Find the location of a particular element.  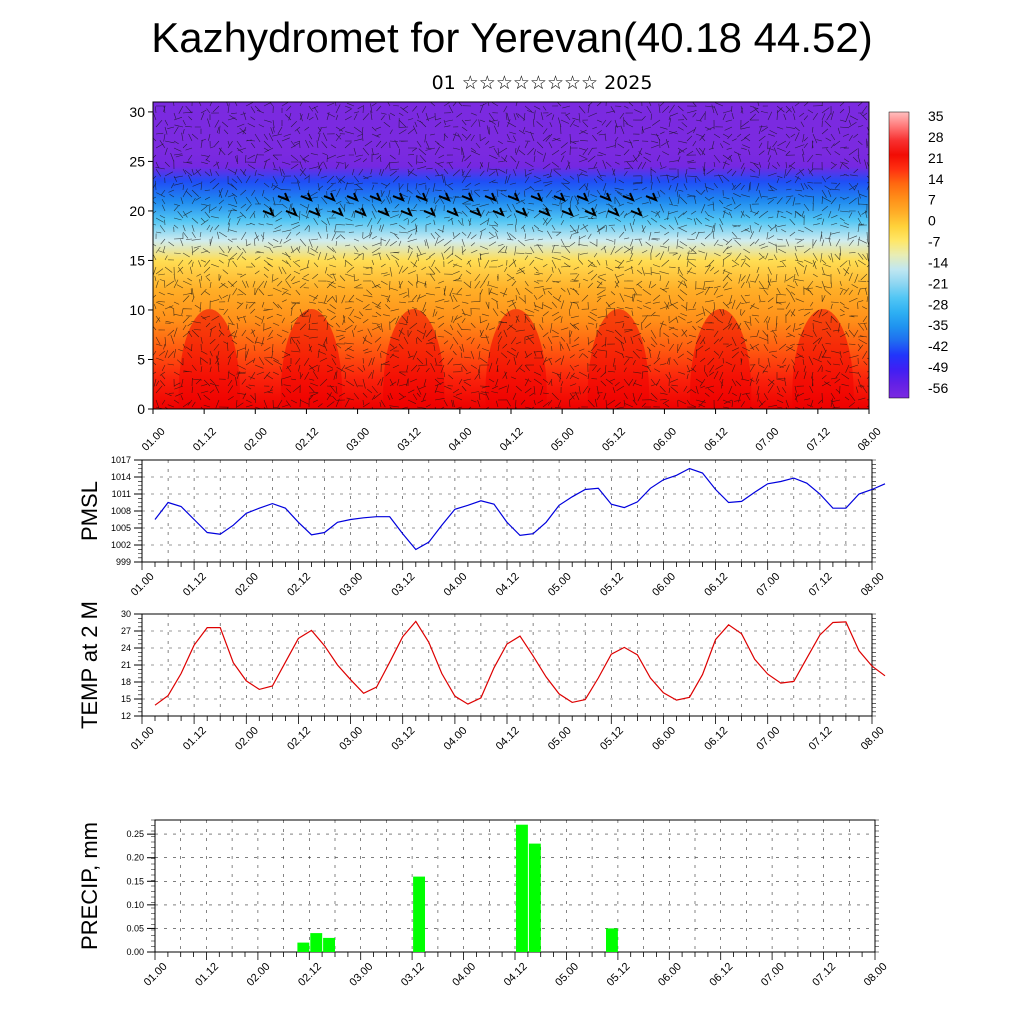

y-tick-label: 1005 is located at coordinates (121, 528).